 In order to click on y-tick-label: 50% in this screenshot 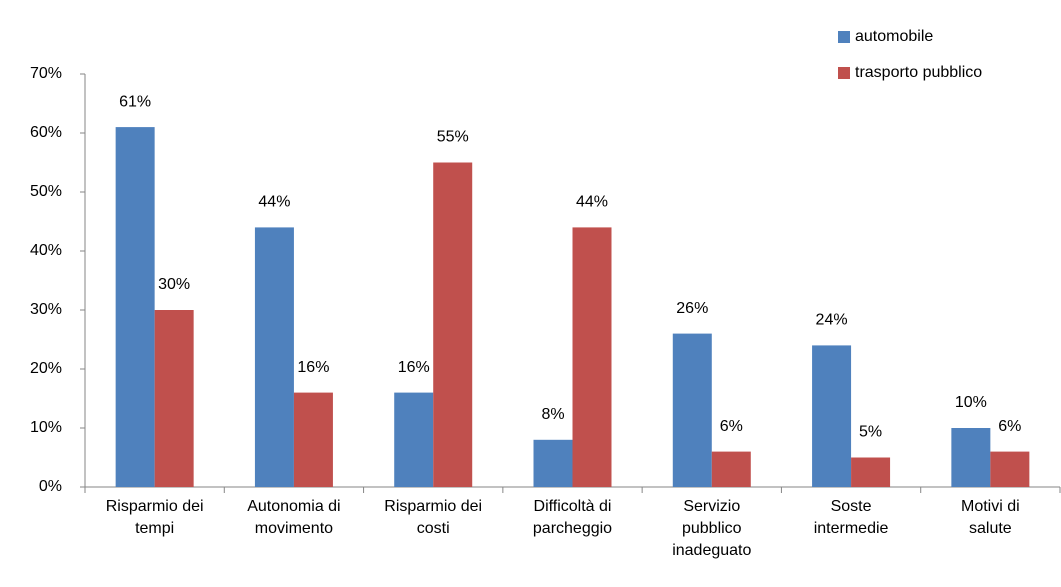, I will do `click(46, 191)`.